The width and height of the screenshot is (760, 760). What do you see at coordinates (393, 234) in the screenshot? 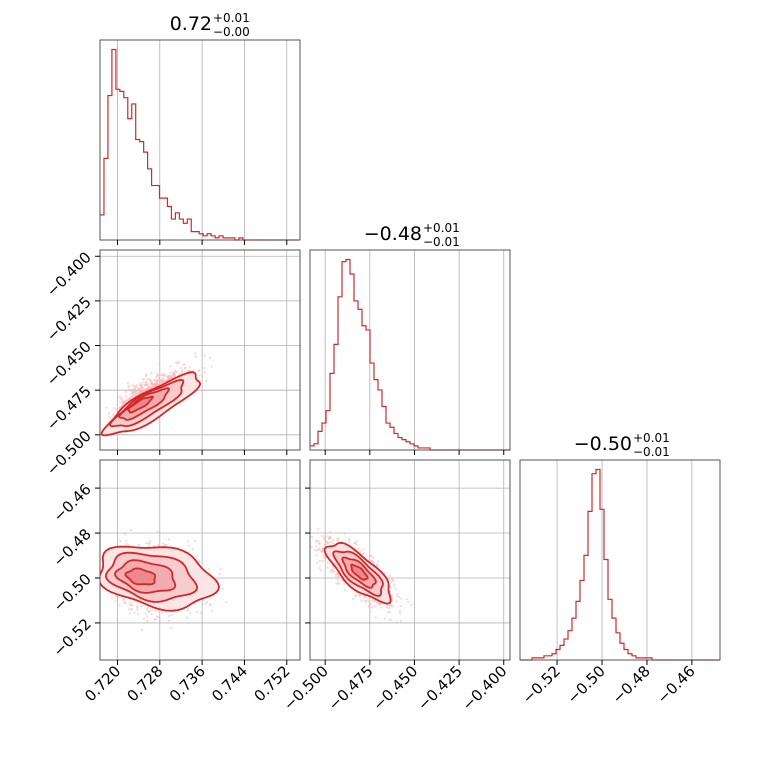
I see `title-value: −0.48` at bounding box center [393, 234].